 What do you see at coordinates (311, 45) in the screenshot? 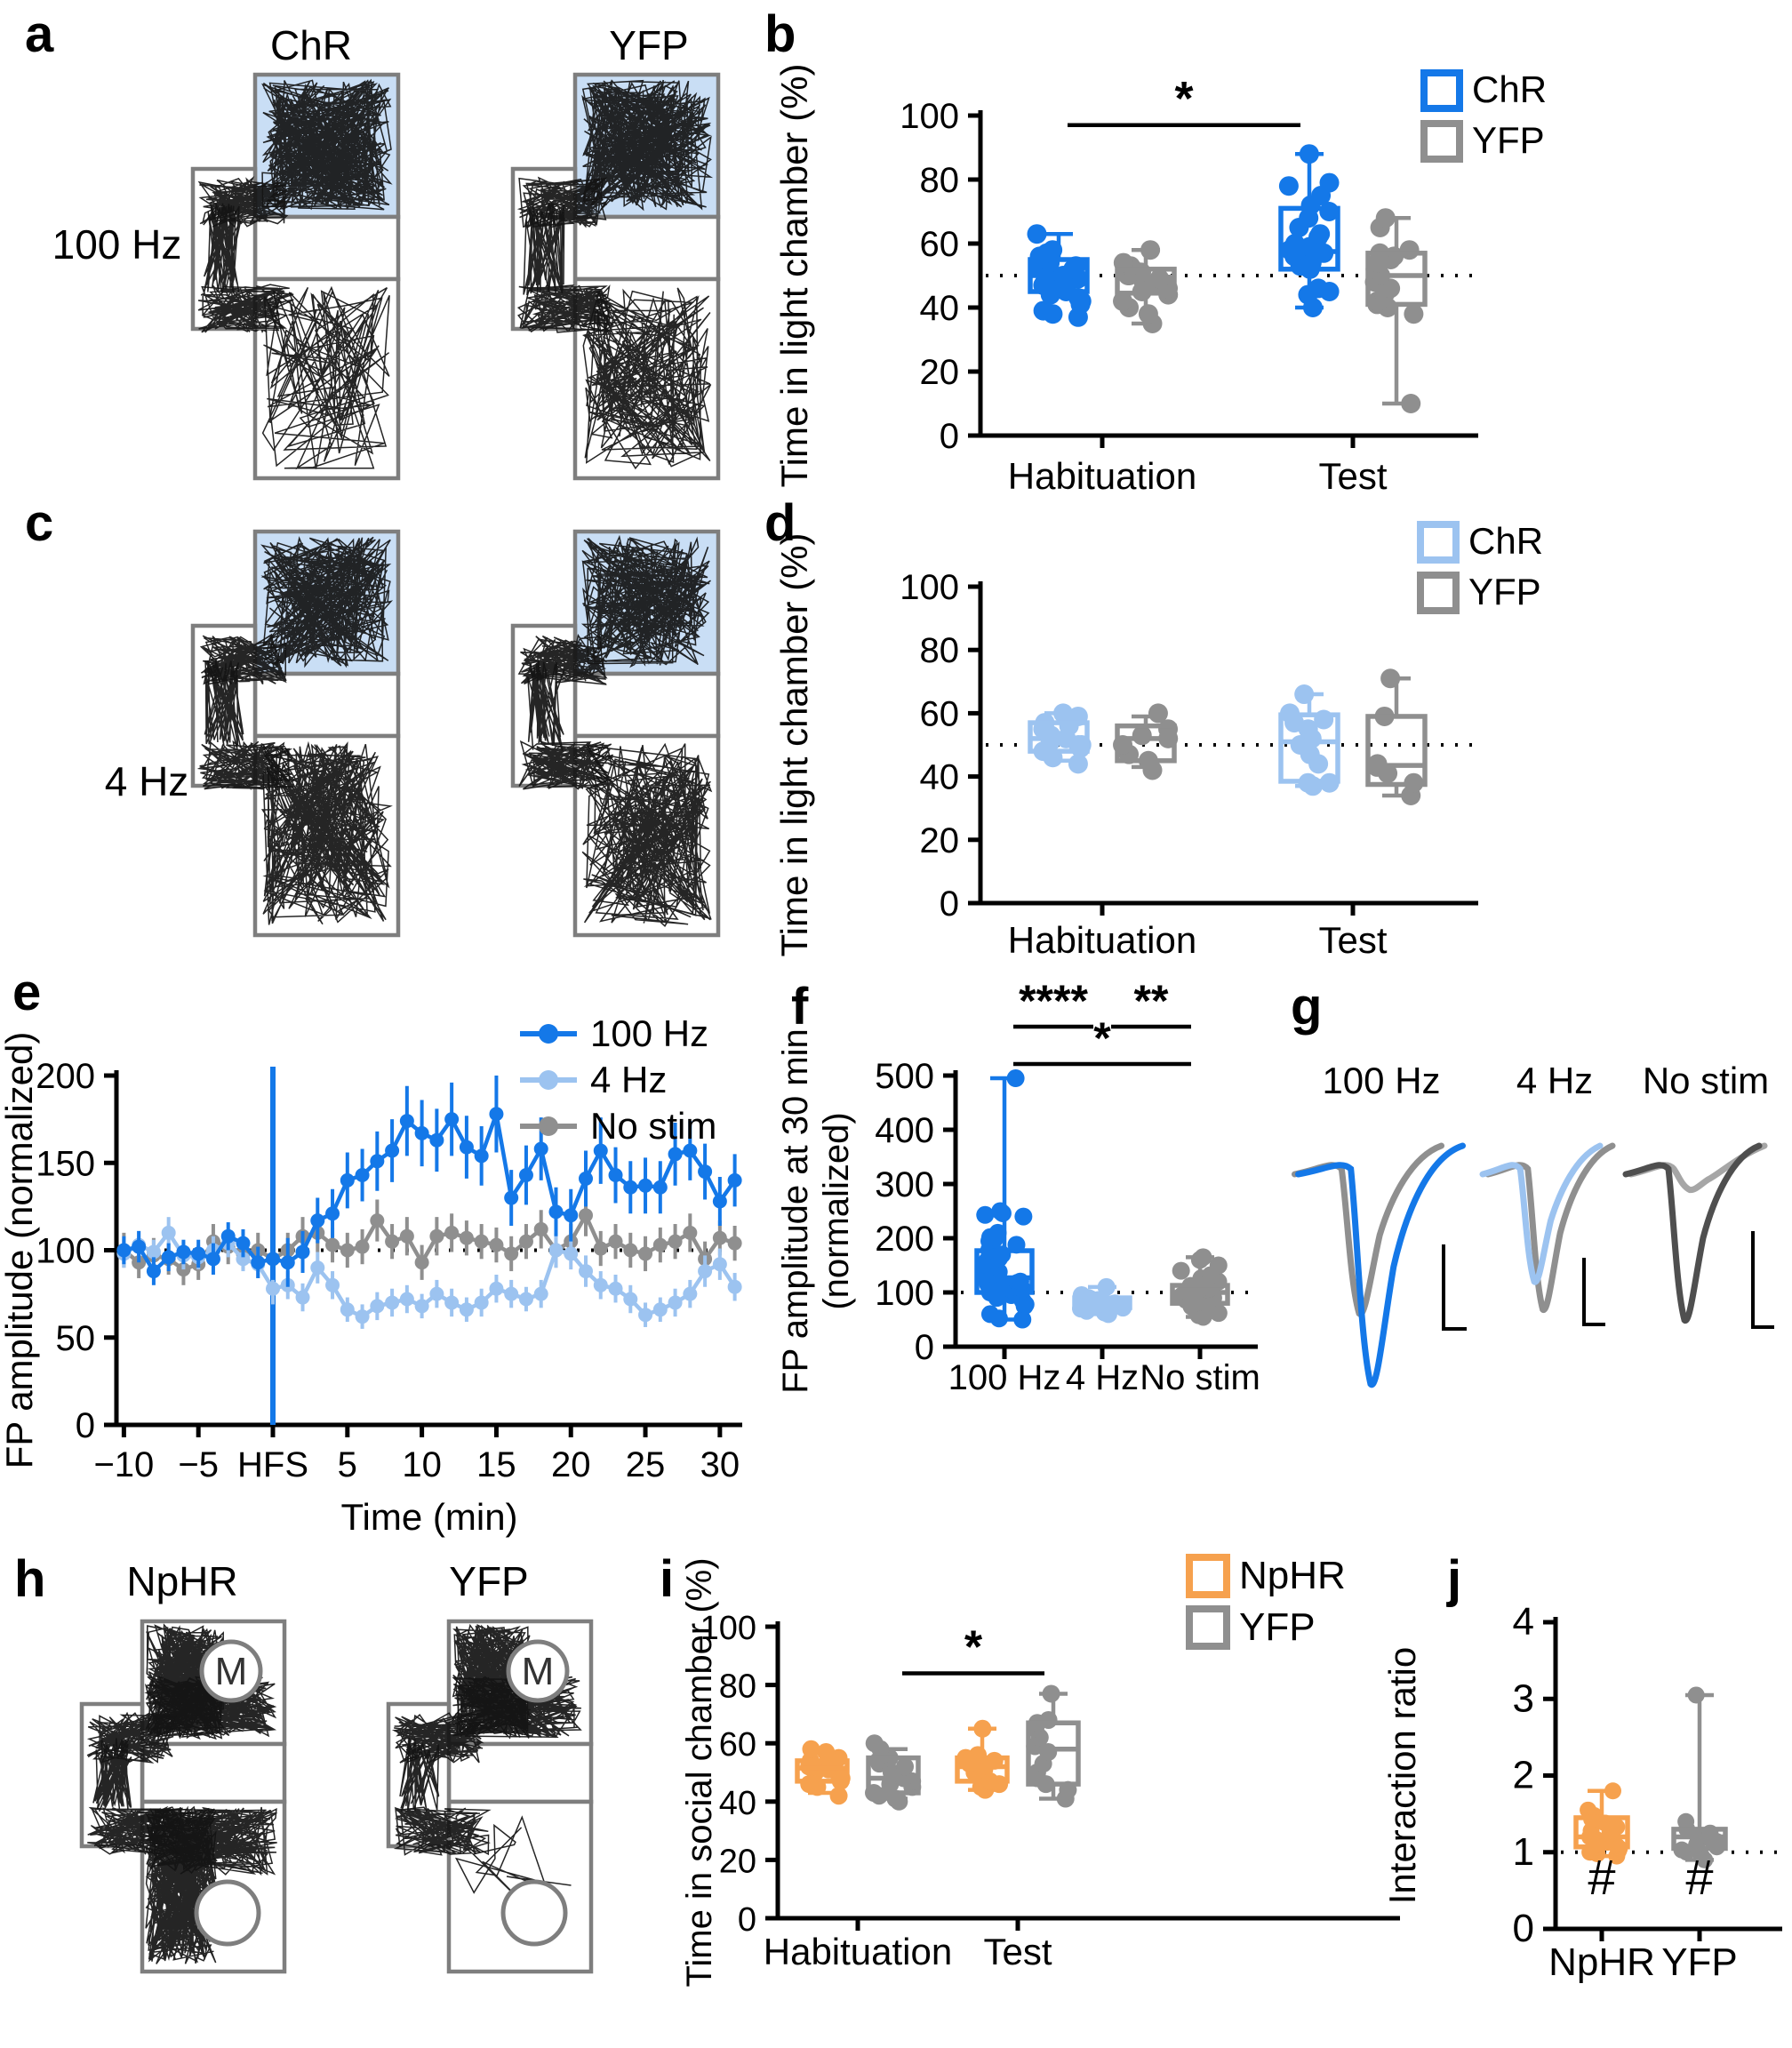
I see `panel-a-header-chr: ChR` at bounding box center [311, 45].